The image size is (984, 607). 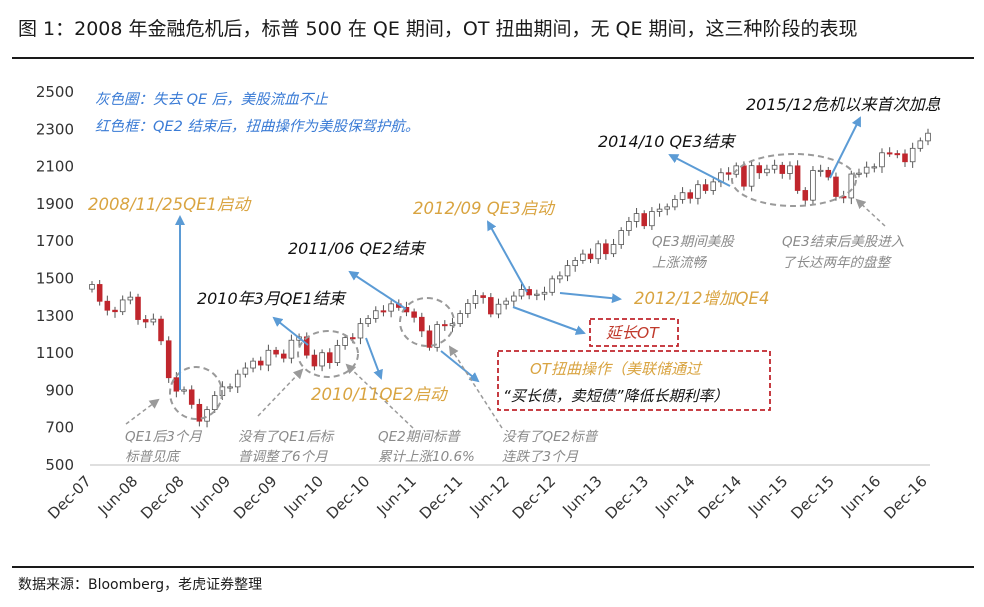 What do you see at coordinates (142, 411) in the screenshot?
I see `garrow-qe1-bottom` at bounding box center [142, 411].